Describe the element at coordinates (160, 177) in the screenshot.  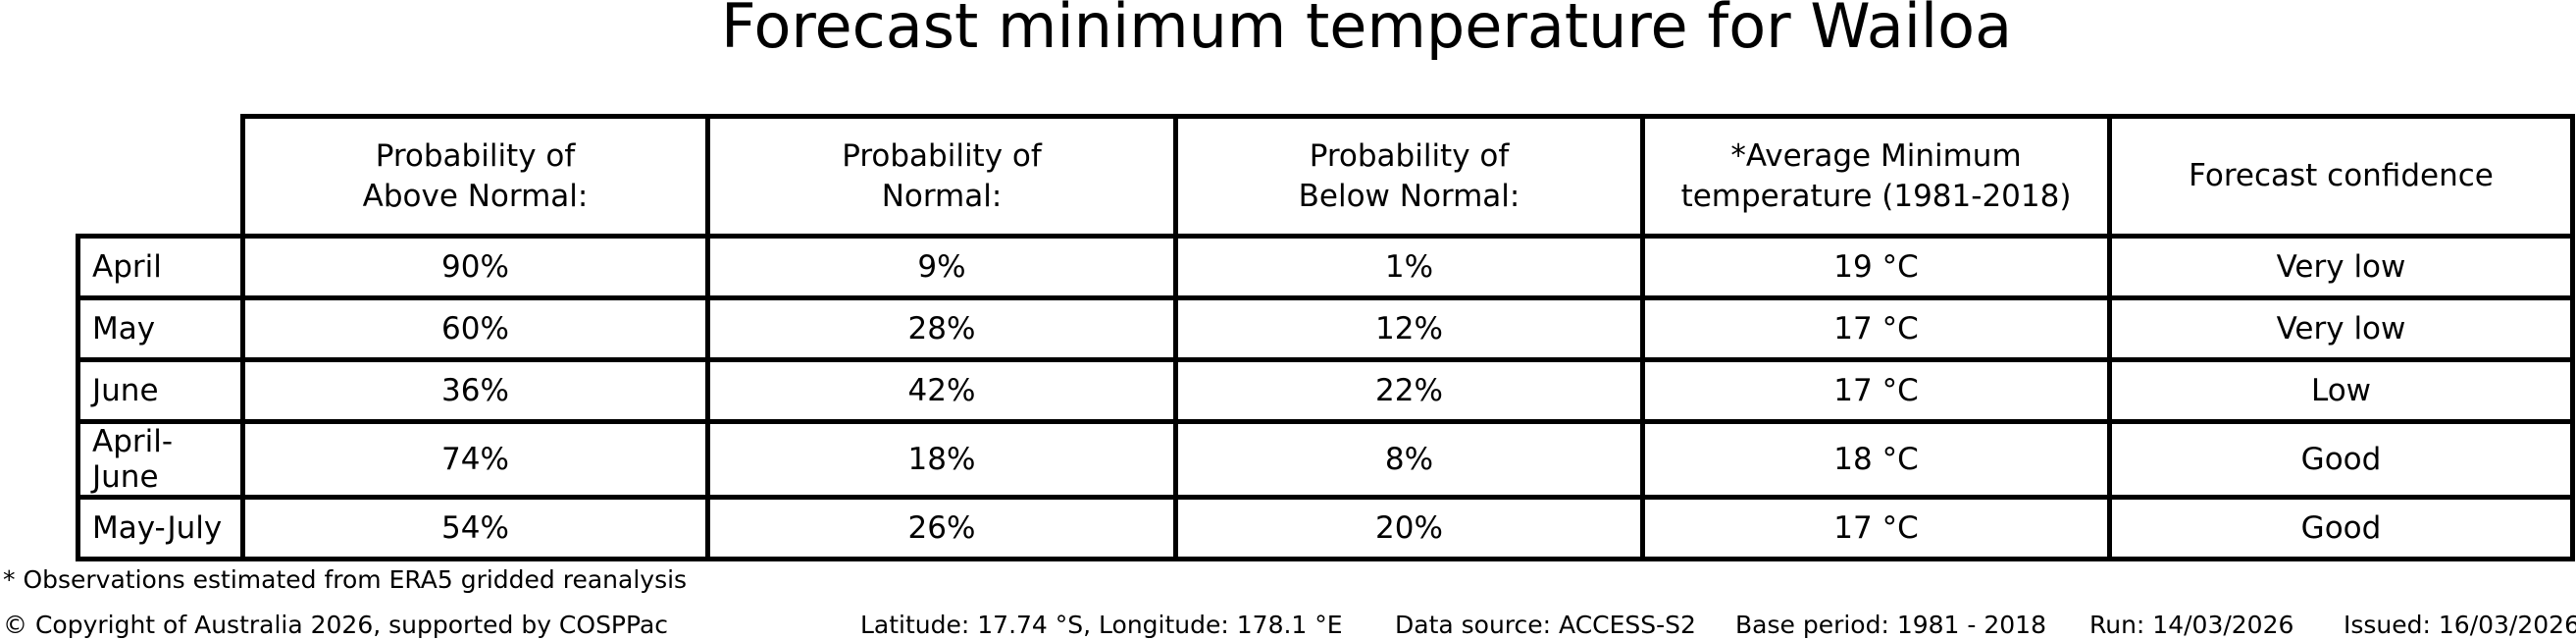
I see `corner-cell` at that location.